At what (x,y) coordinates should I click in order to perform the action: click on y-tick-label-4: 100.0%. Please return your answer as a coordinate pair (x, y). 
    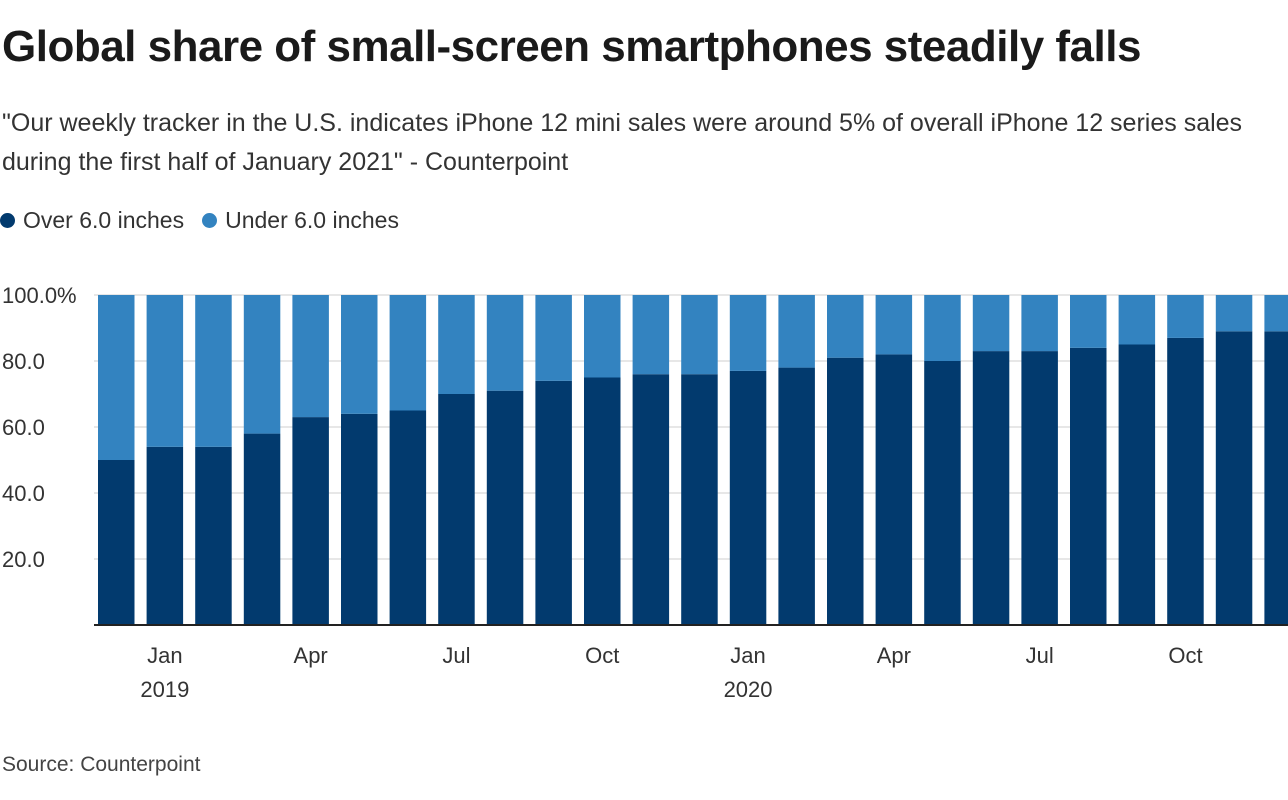
    Looking at the image, I should click on (39, 295).